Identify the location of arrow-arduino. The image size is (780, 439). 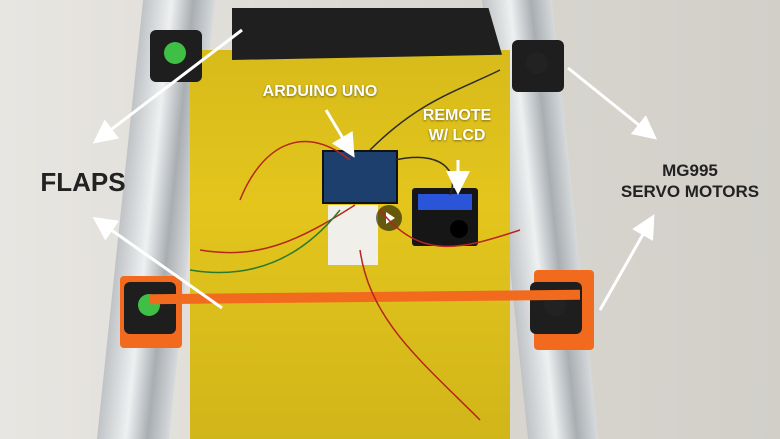
(339, 133).